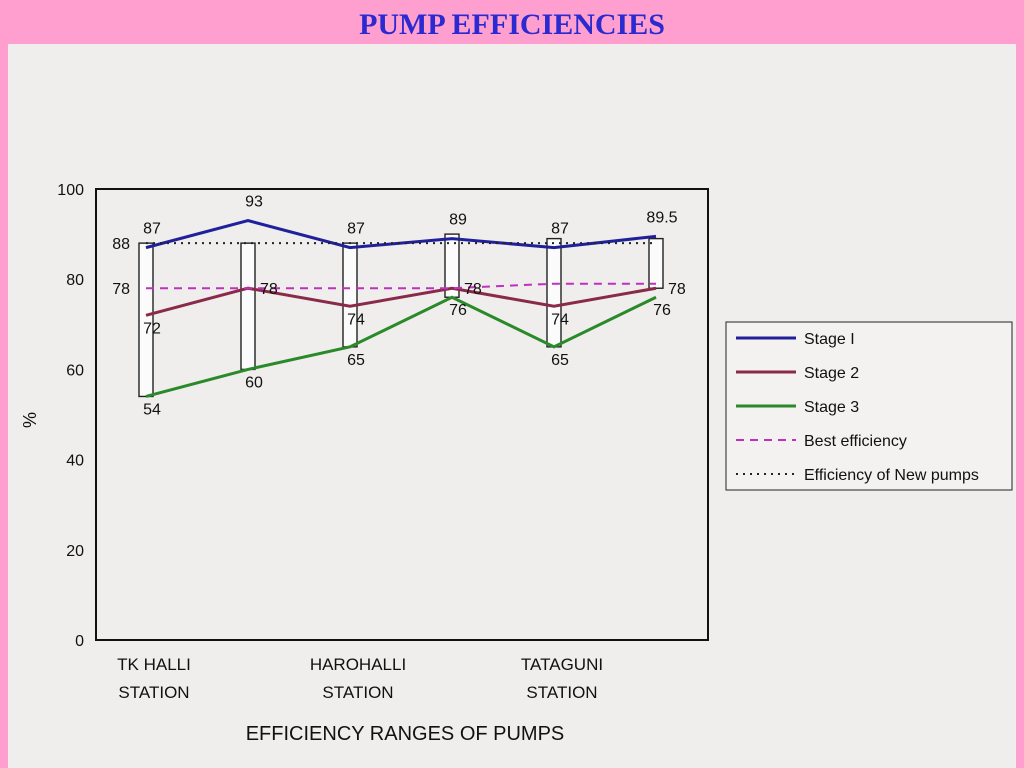 The height and width of the screenshot is (768, 1024). Describe the element at coordinates (30, 420) in the screenshot. I see `y-axis-label: %` at that location.